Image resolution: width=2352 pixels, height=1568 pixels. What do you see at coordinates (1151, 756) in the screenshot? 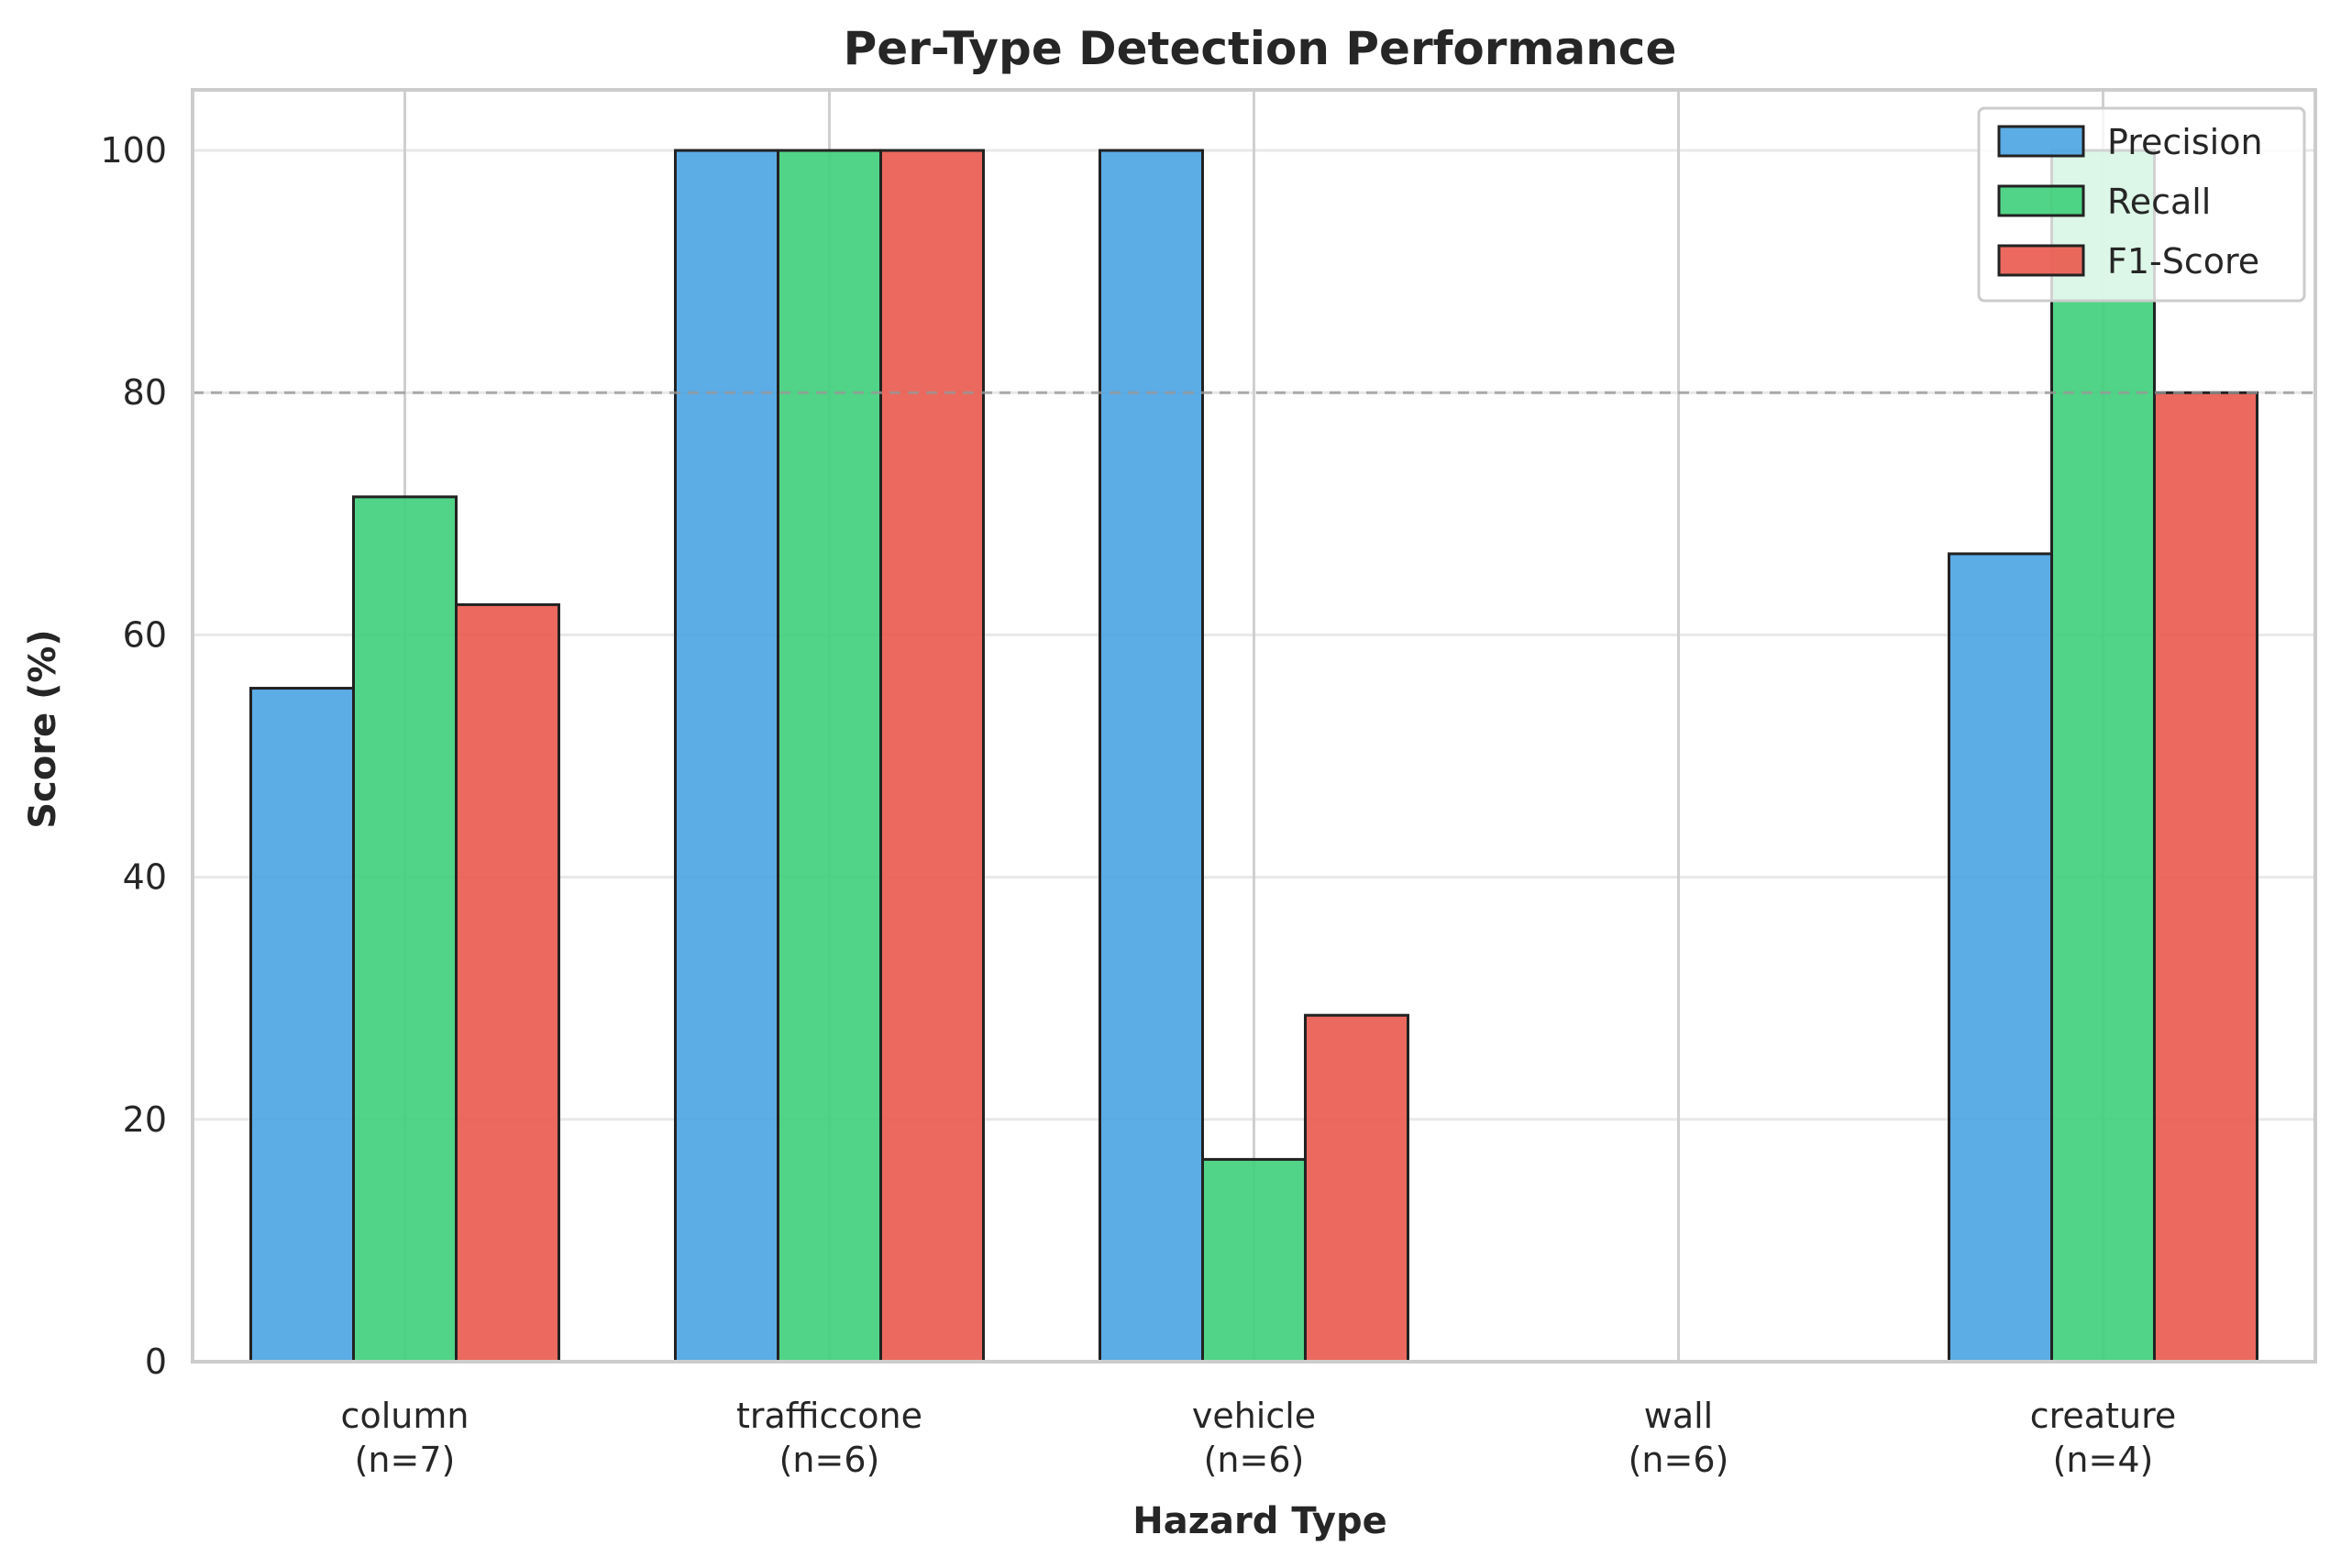
I see `bar-precision-vehicle` at bounding box center [1151, 756].